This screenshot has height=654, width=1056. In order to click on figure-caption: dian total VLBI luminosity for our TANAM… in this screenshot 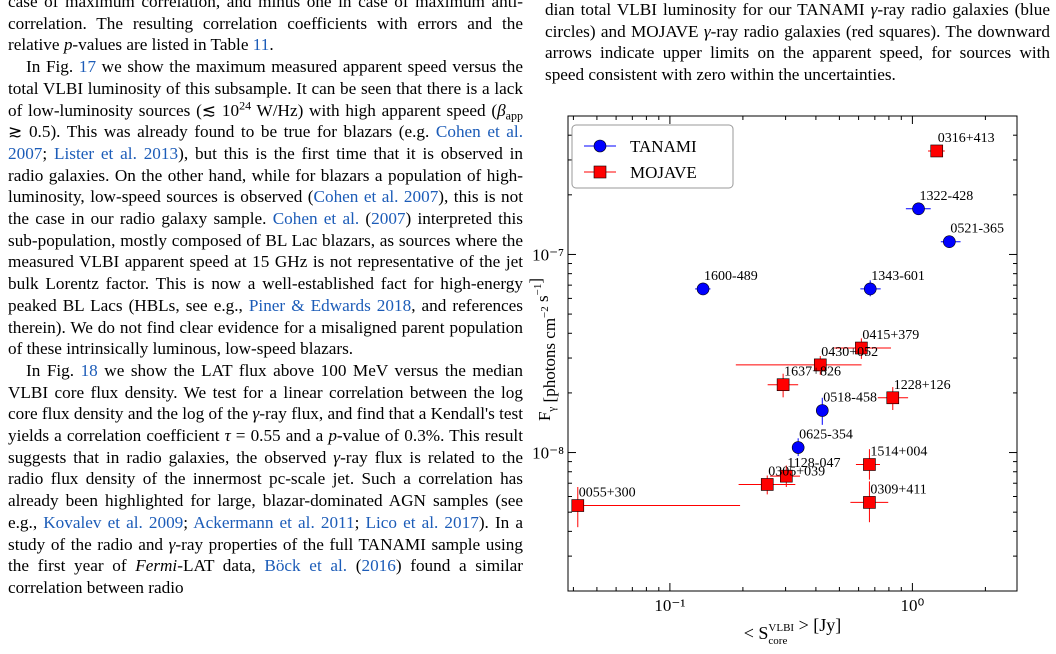, I will do `click(797, 43)`.